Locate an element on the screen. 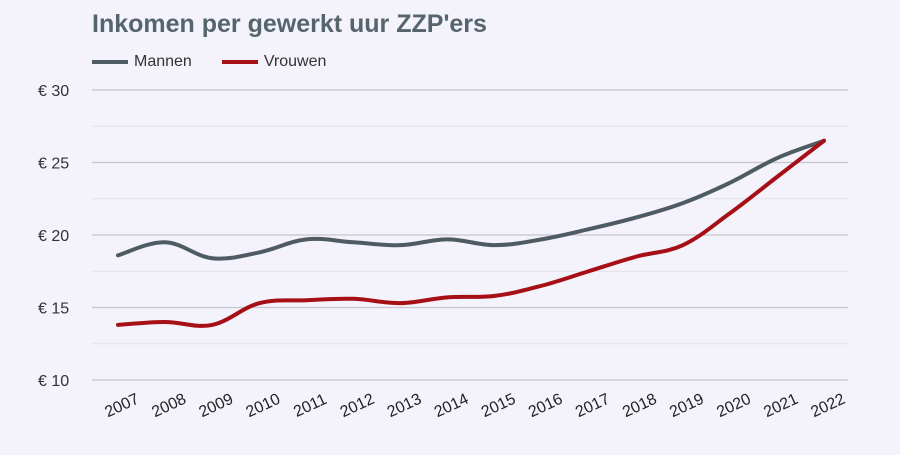 The image size is (900, 455). y-tick-label: € 30 is located at coordinates (53, 91).